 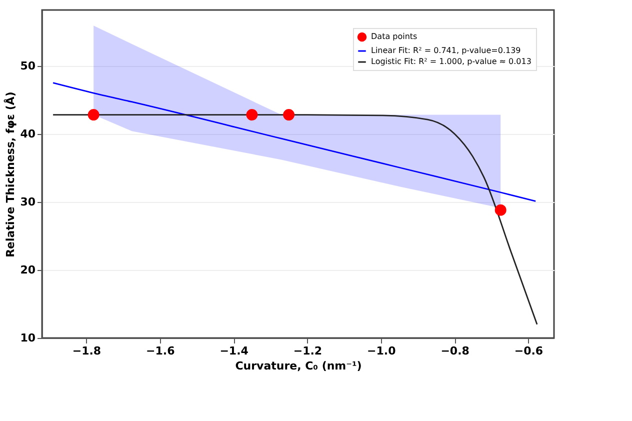 What do you see at coordinates (28, 201) in the screenshot?
I see `y-tick-label: 30` at bounding box center [28, 201].